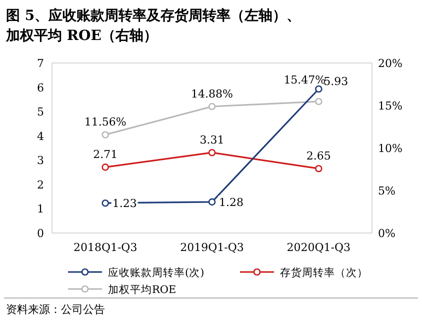 Image resolution: width=422 pixels, height=321 pixels. What do you see at coordinates (40, 112) in the screenshot?
I see `y-tick-label: 5` at bounding box center [40, 112].